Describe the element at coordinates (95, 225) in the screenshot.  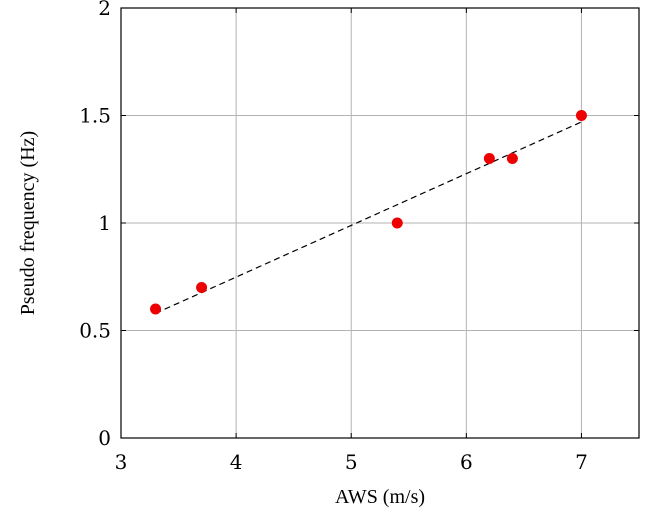
I see `y-tick-labels: 0 0.5 1 1.5 2` at that location.